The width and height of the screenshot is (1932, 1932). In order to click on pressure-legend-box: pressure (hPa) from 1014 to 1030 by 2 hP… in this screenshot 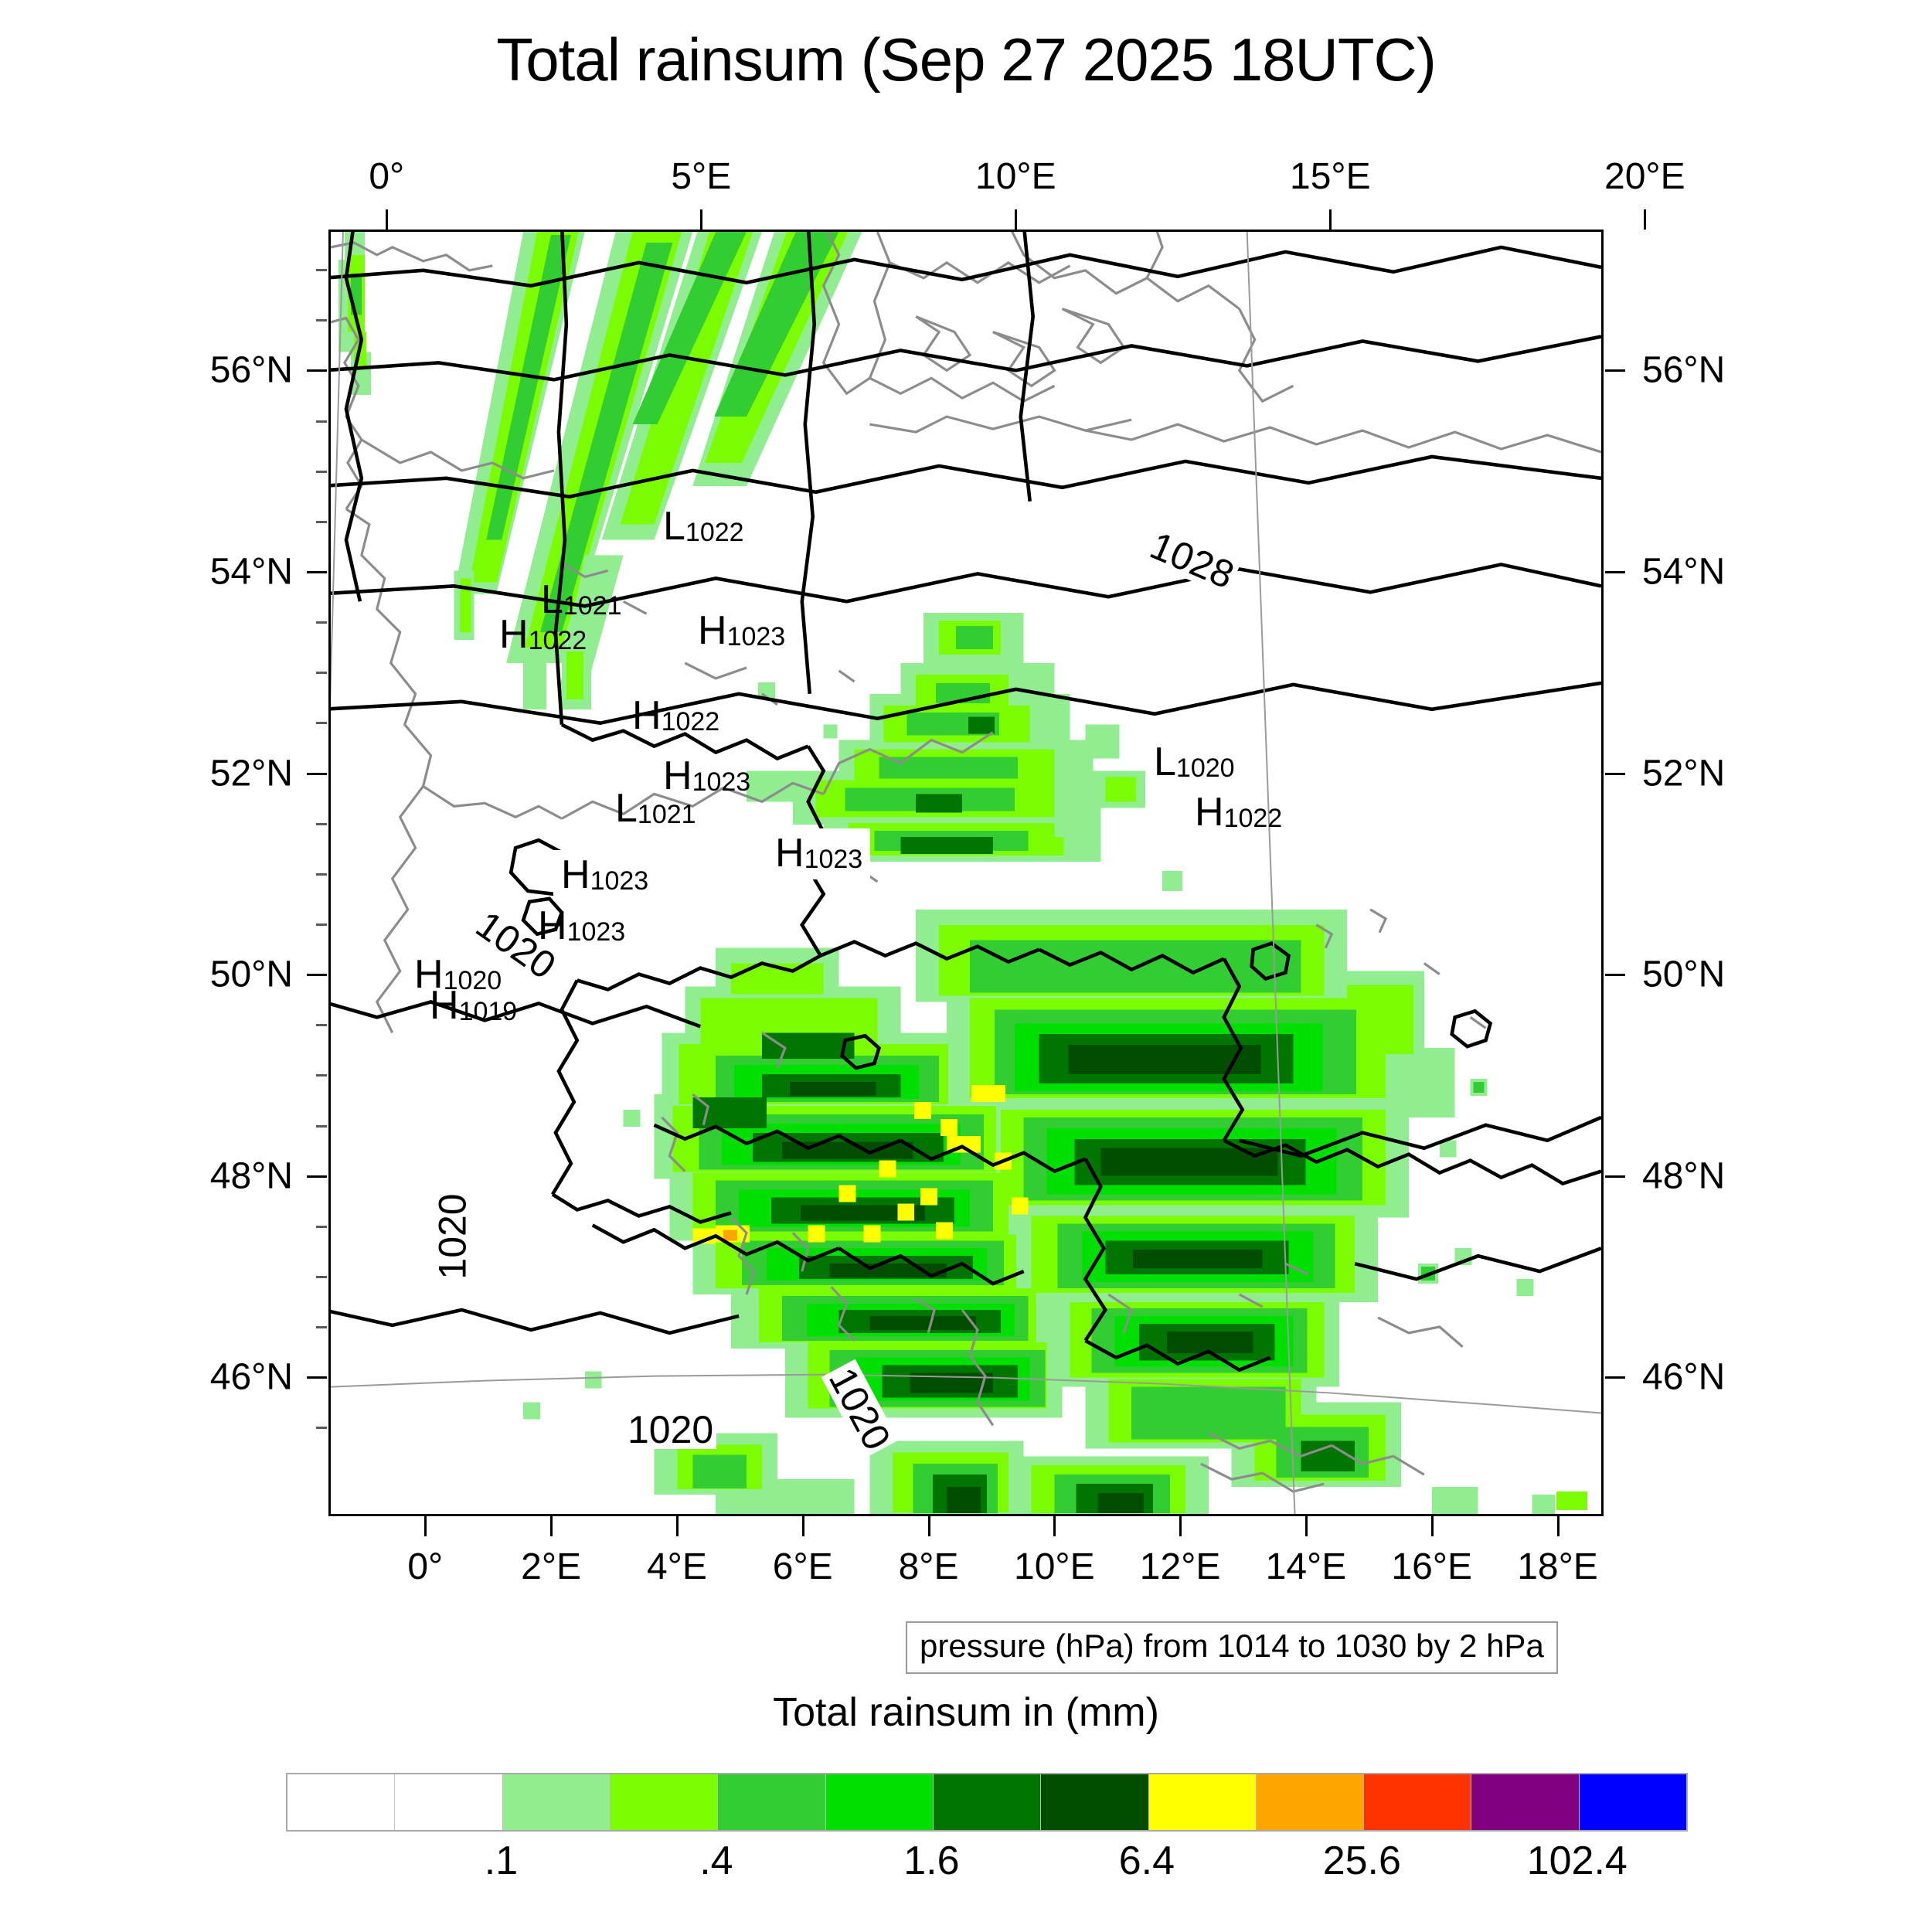, I will do `click(1232, 1647)`.